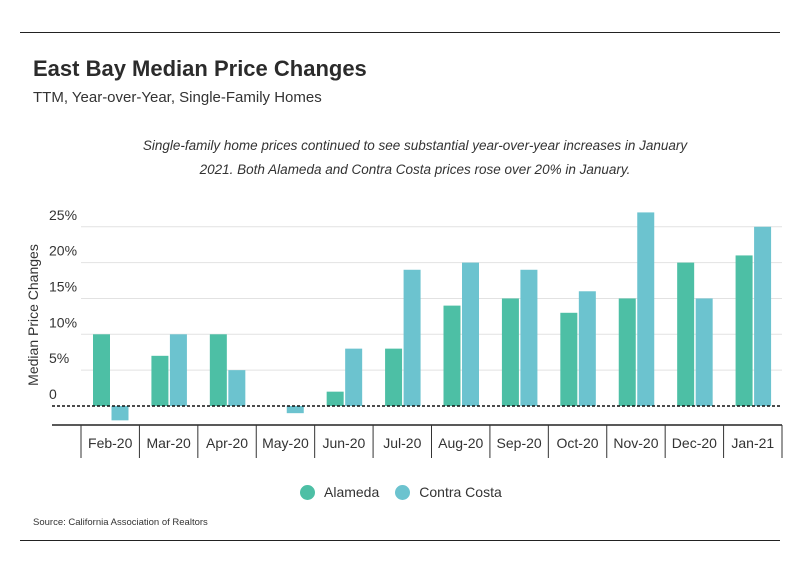 The width and height of the screenshot is (799, 575). I want to click on x-tick-label: Jun-20, so click(343, 443).